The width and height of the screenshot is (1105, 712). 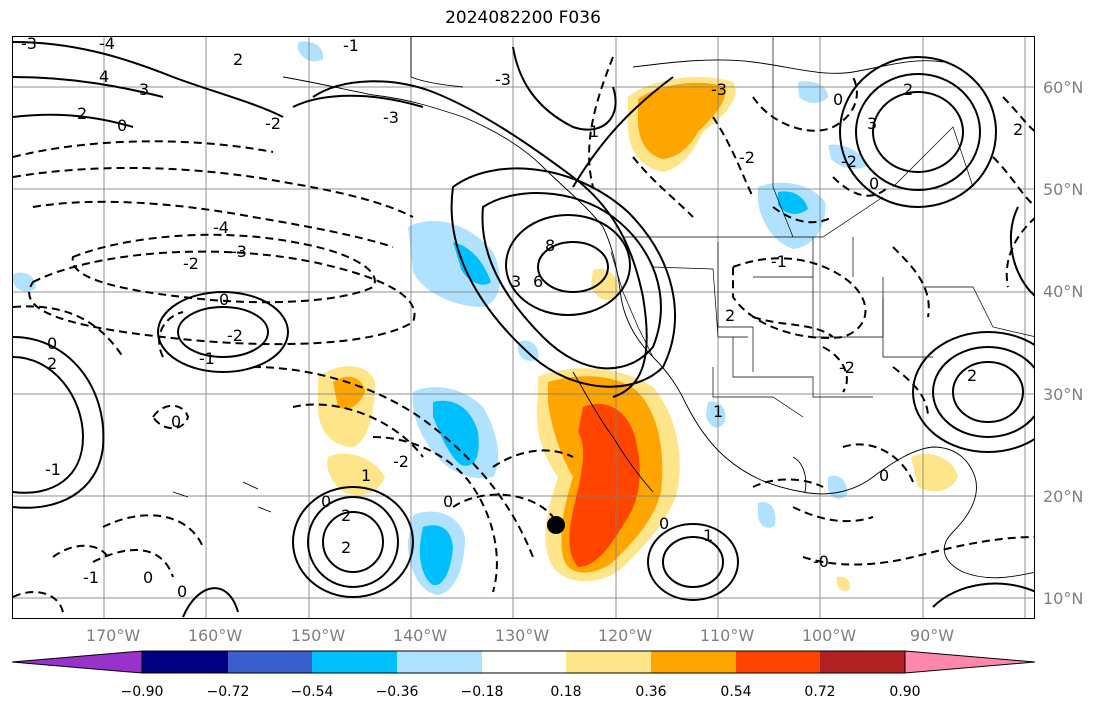 I want to click on shade-lightblue-gulf3, so click(x=767, y=514).